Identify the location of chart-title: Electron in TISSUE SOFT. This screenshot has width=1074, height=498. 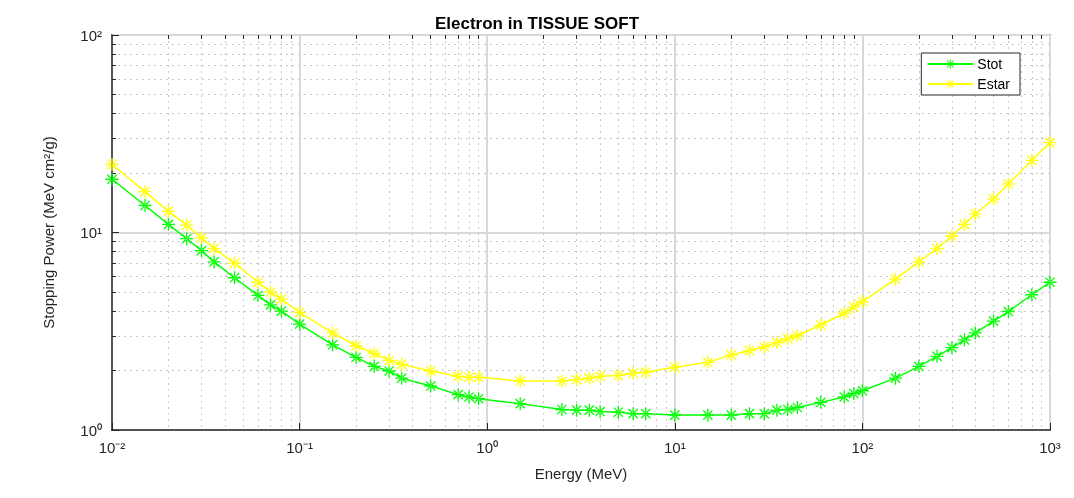
(537, 23).